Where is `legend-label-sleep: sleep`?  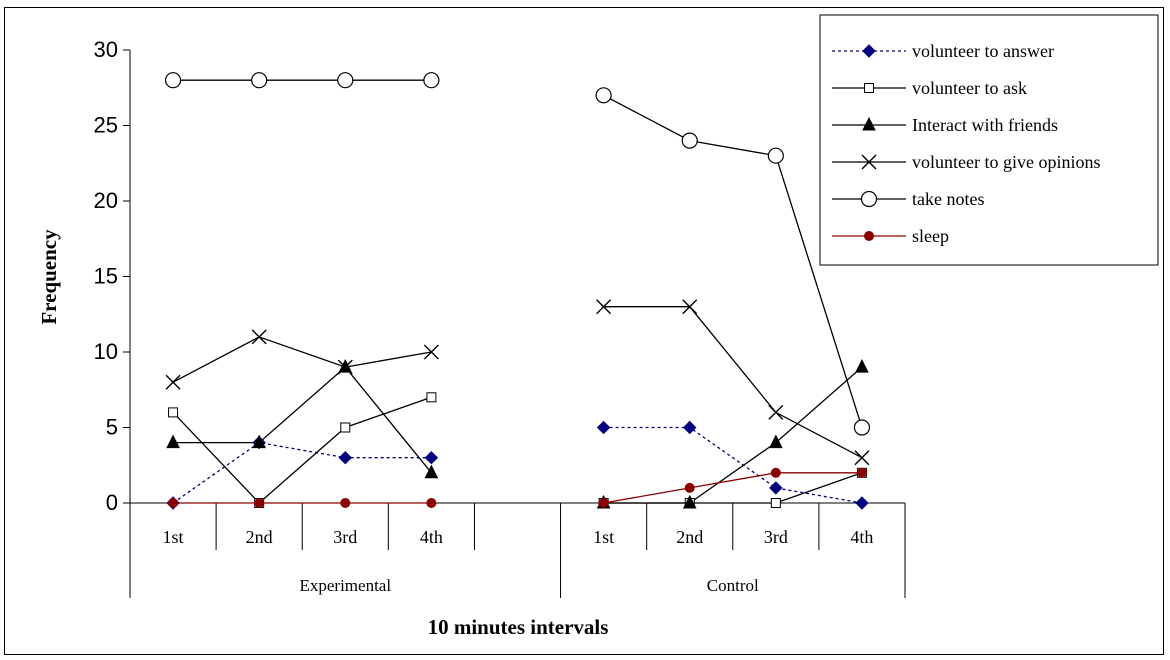
legend-label-sleep: sleep is located at coordinates (930, 236).